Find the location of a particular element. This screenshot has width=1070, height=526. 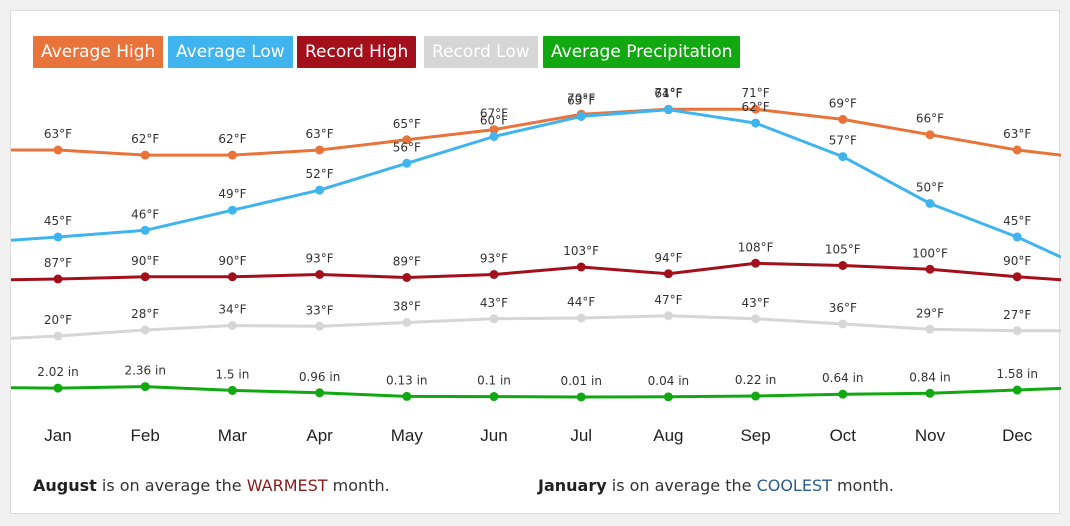

rec_high-data-label: 89°F is located at coordinates (407, 262).